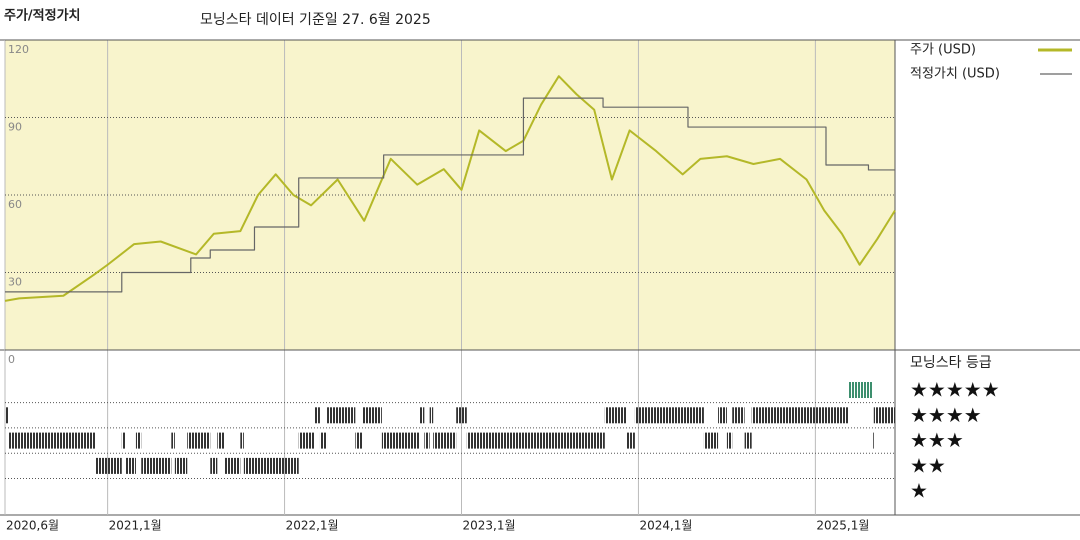  What do you see at coordinates (955, 74) in the screenshot?
I see `legend-label: 적정가치 (USD)` at bounding box center [955, 74].